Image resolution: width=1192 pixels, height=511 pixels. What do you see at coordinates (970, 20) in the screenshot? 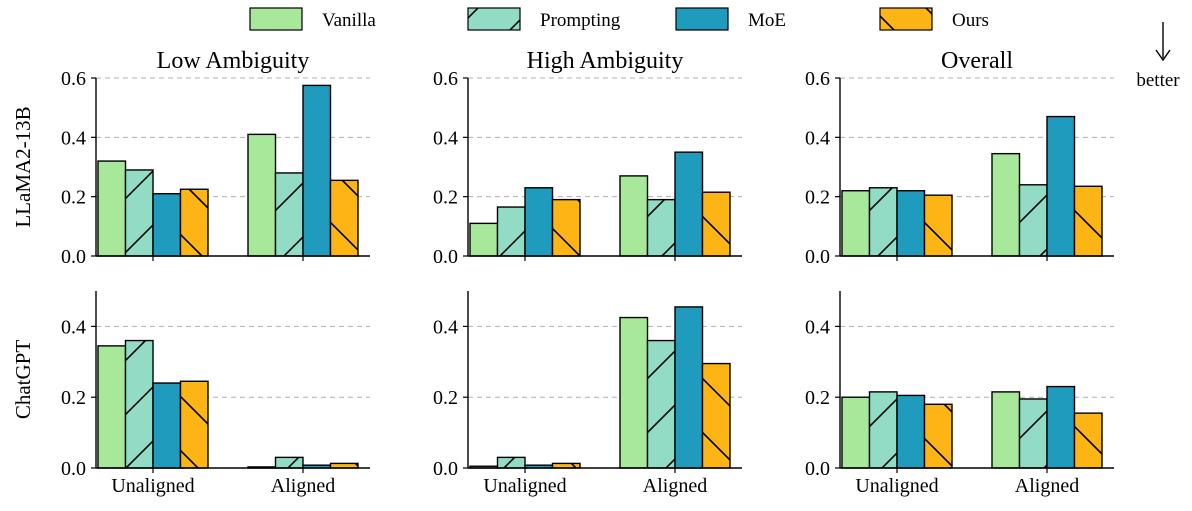
I see `legend-label-ours: Ours` at bounding box center [970, 20].